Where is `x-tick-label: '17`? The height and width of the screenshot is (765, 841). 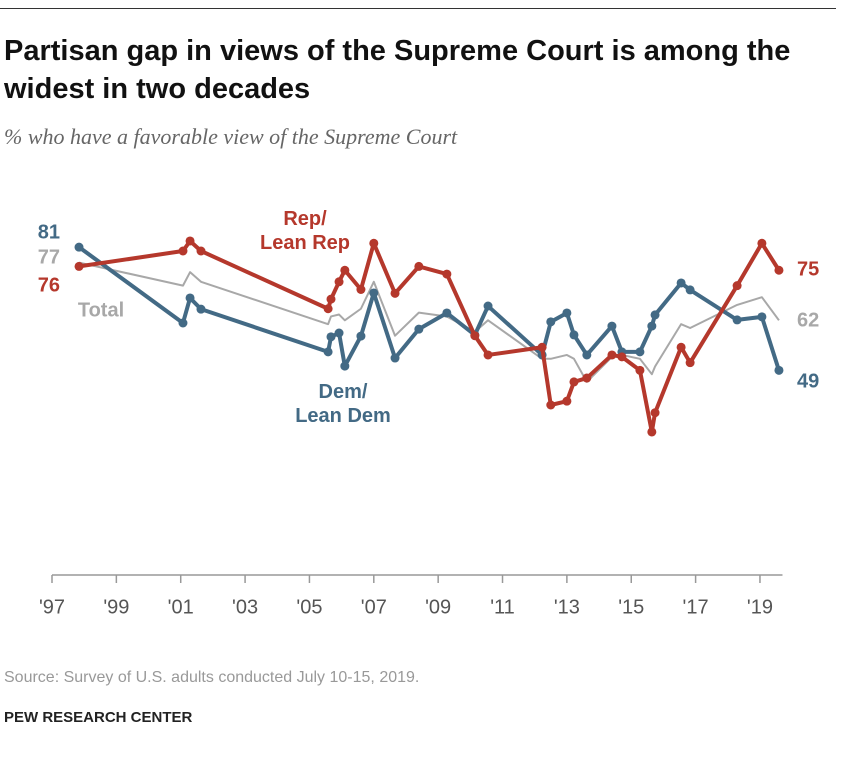 x-tick-label: '17 is located at coordinates (696, 607).